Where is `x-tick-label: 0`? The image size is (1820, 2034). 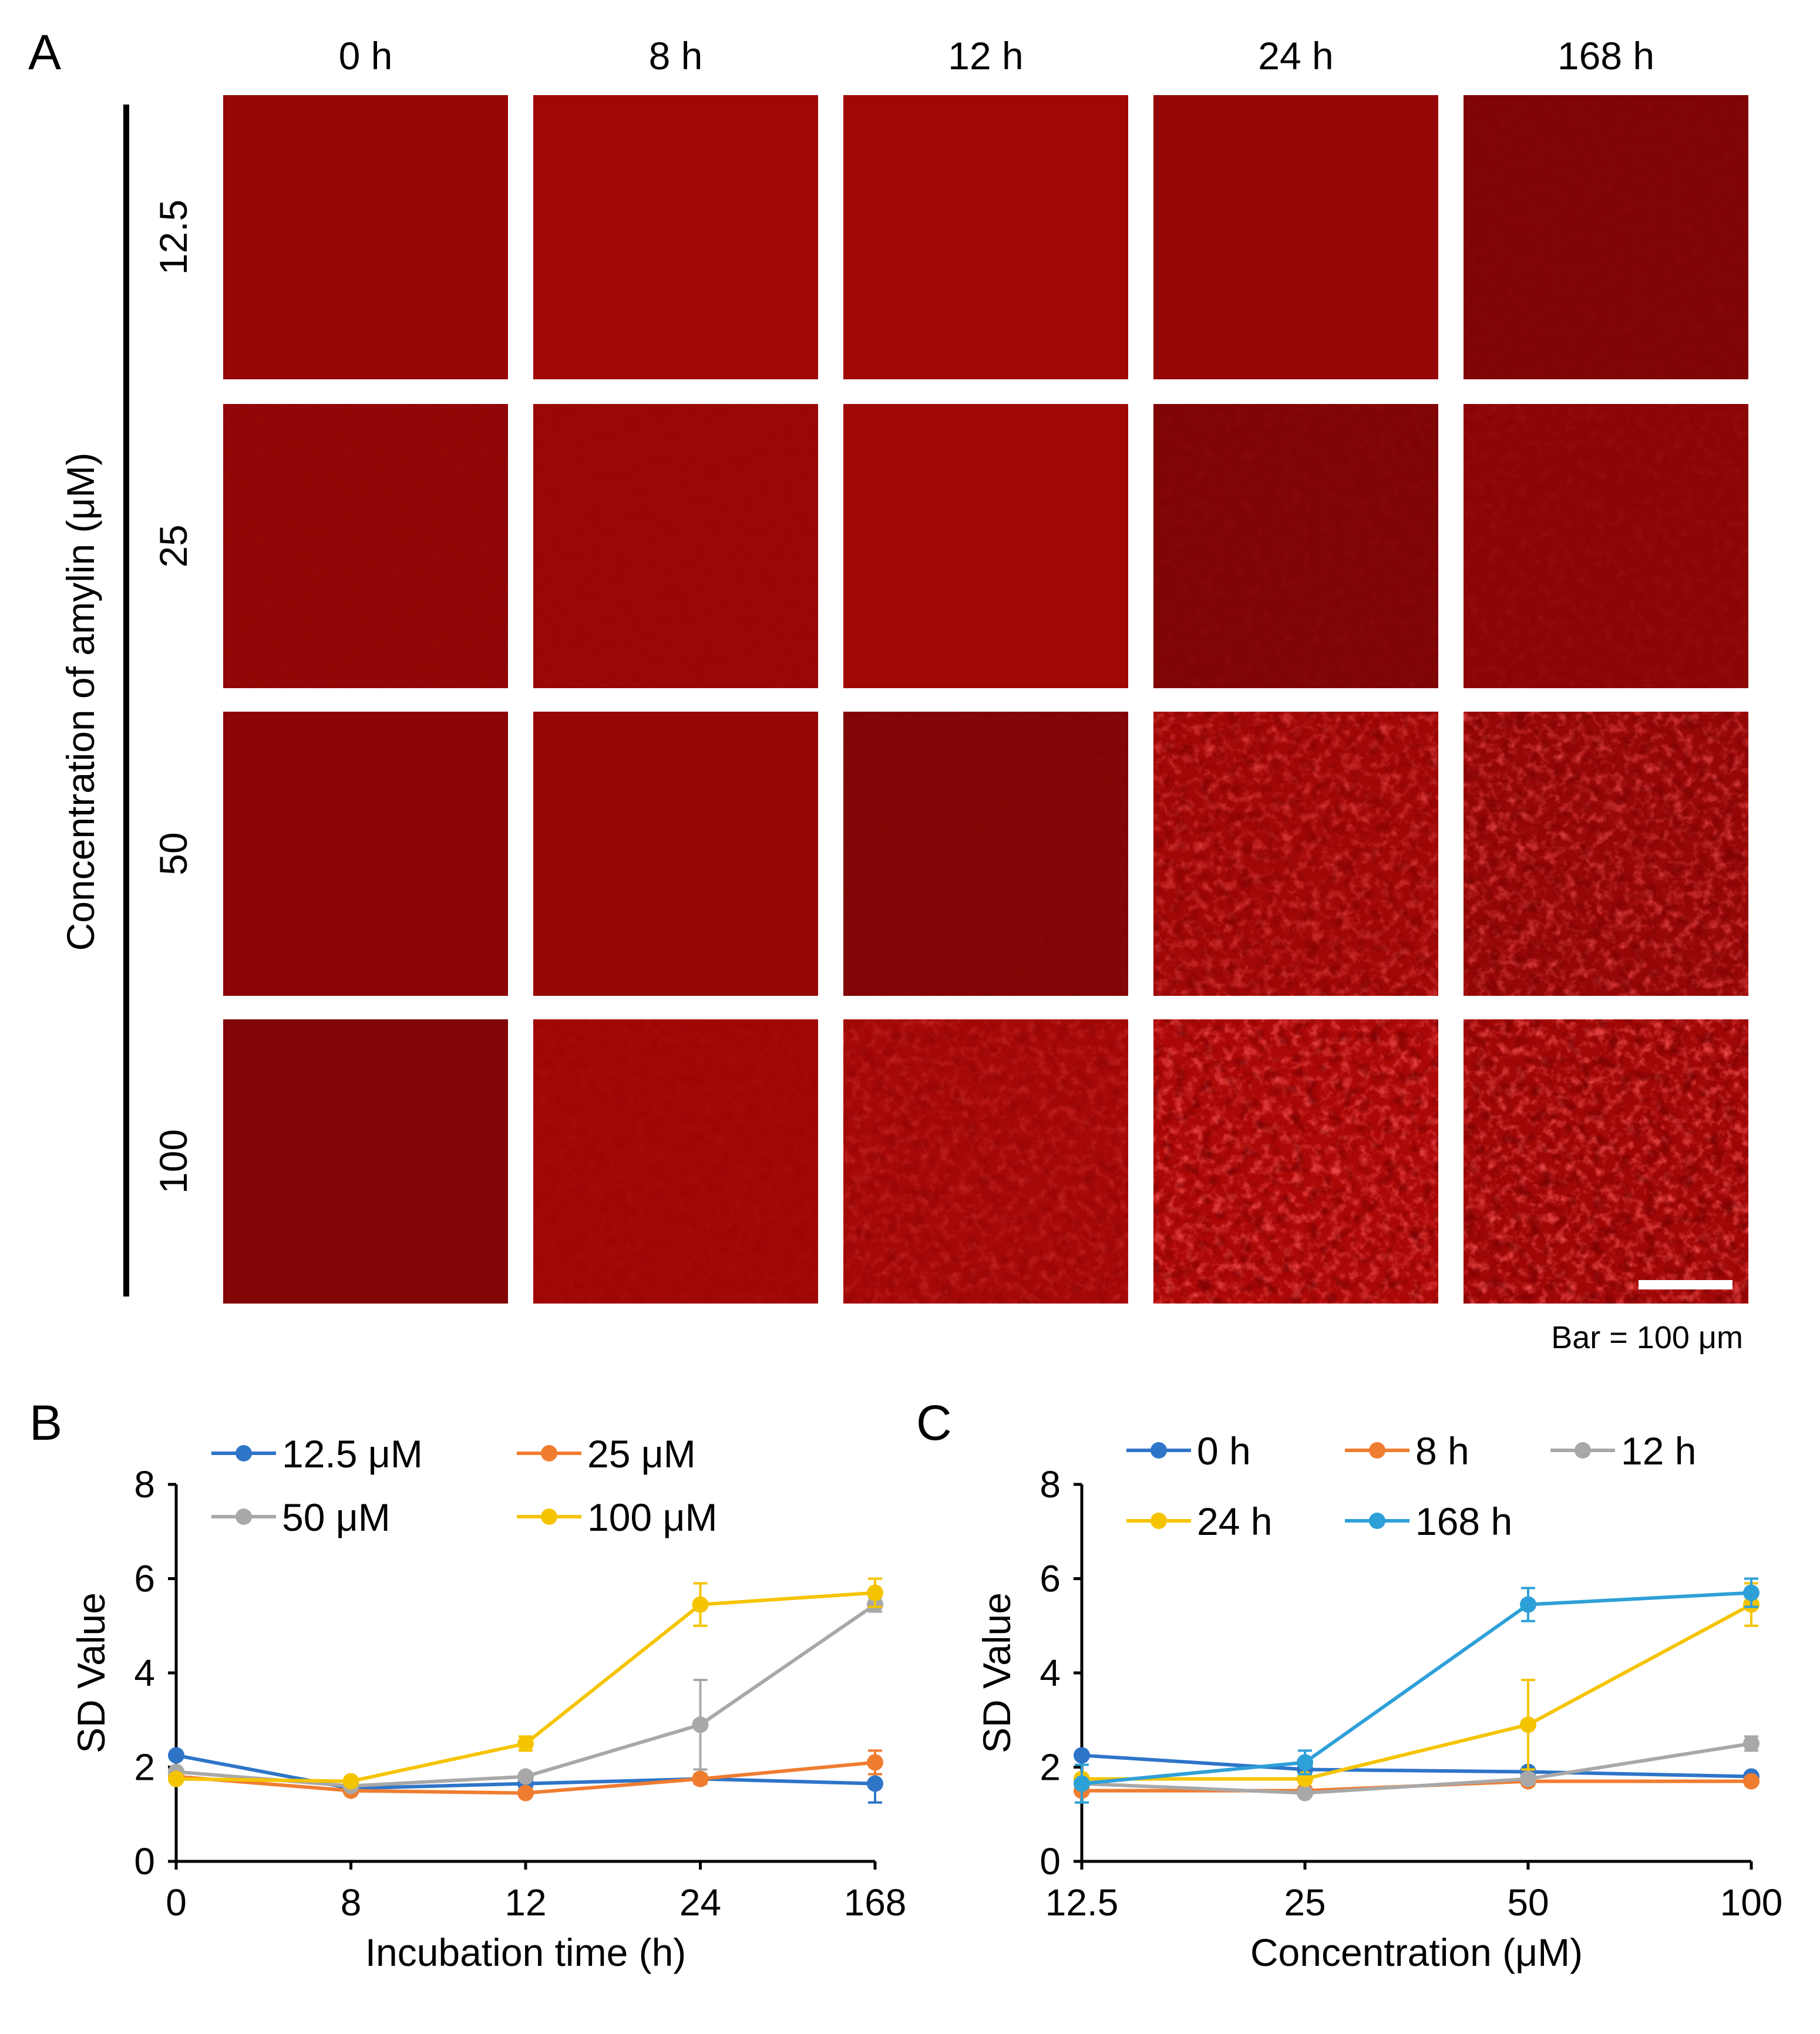
x-tick-label: 0 is located at coordinates (176, 1903).